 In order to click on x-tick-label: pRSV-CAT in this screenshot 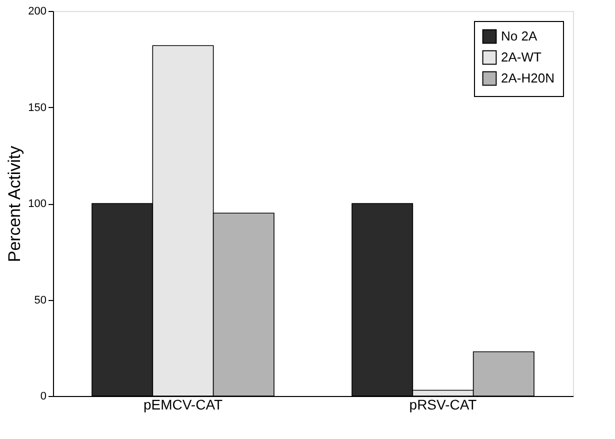, I will do `click(443, 404)`.